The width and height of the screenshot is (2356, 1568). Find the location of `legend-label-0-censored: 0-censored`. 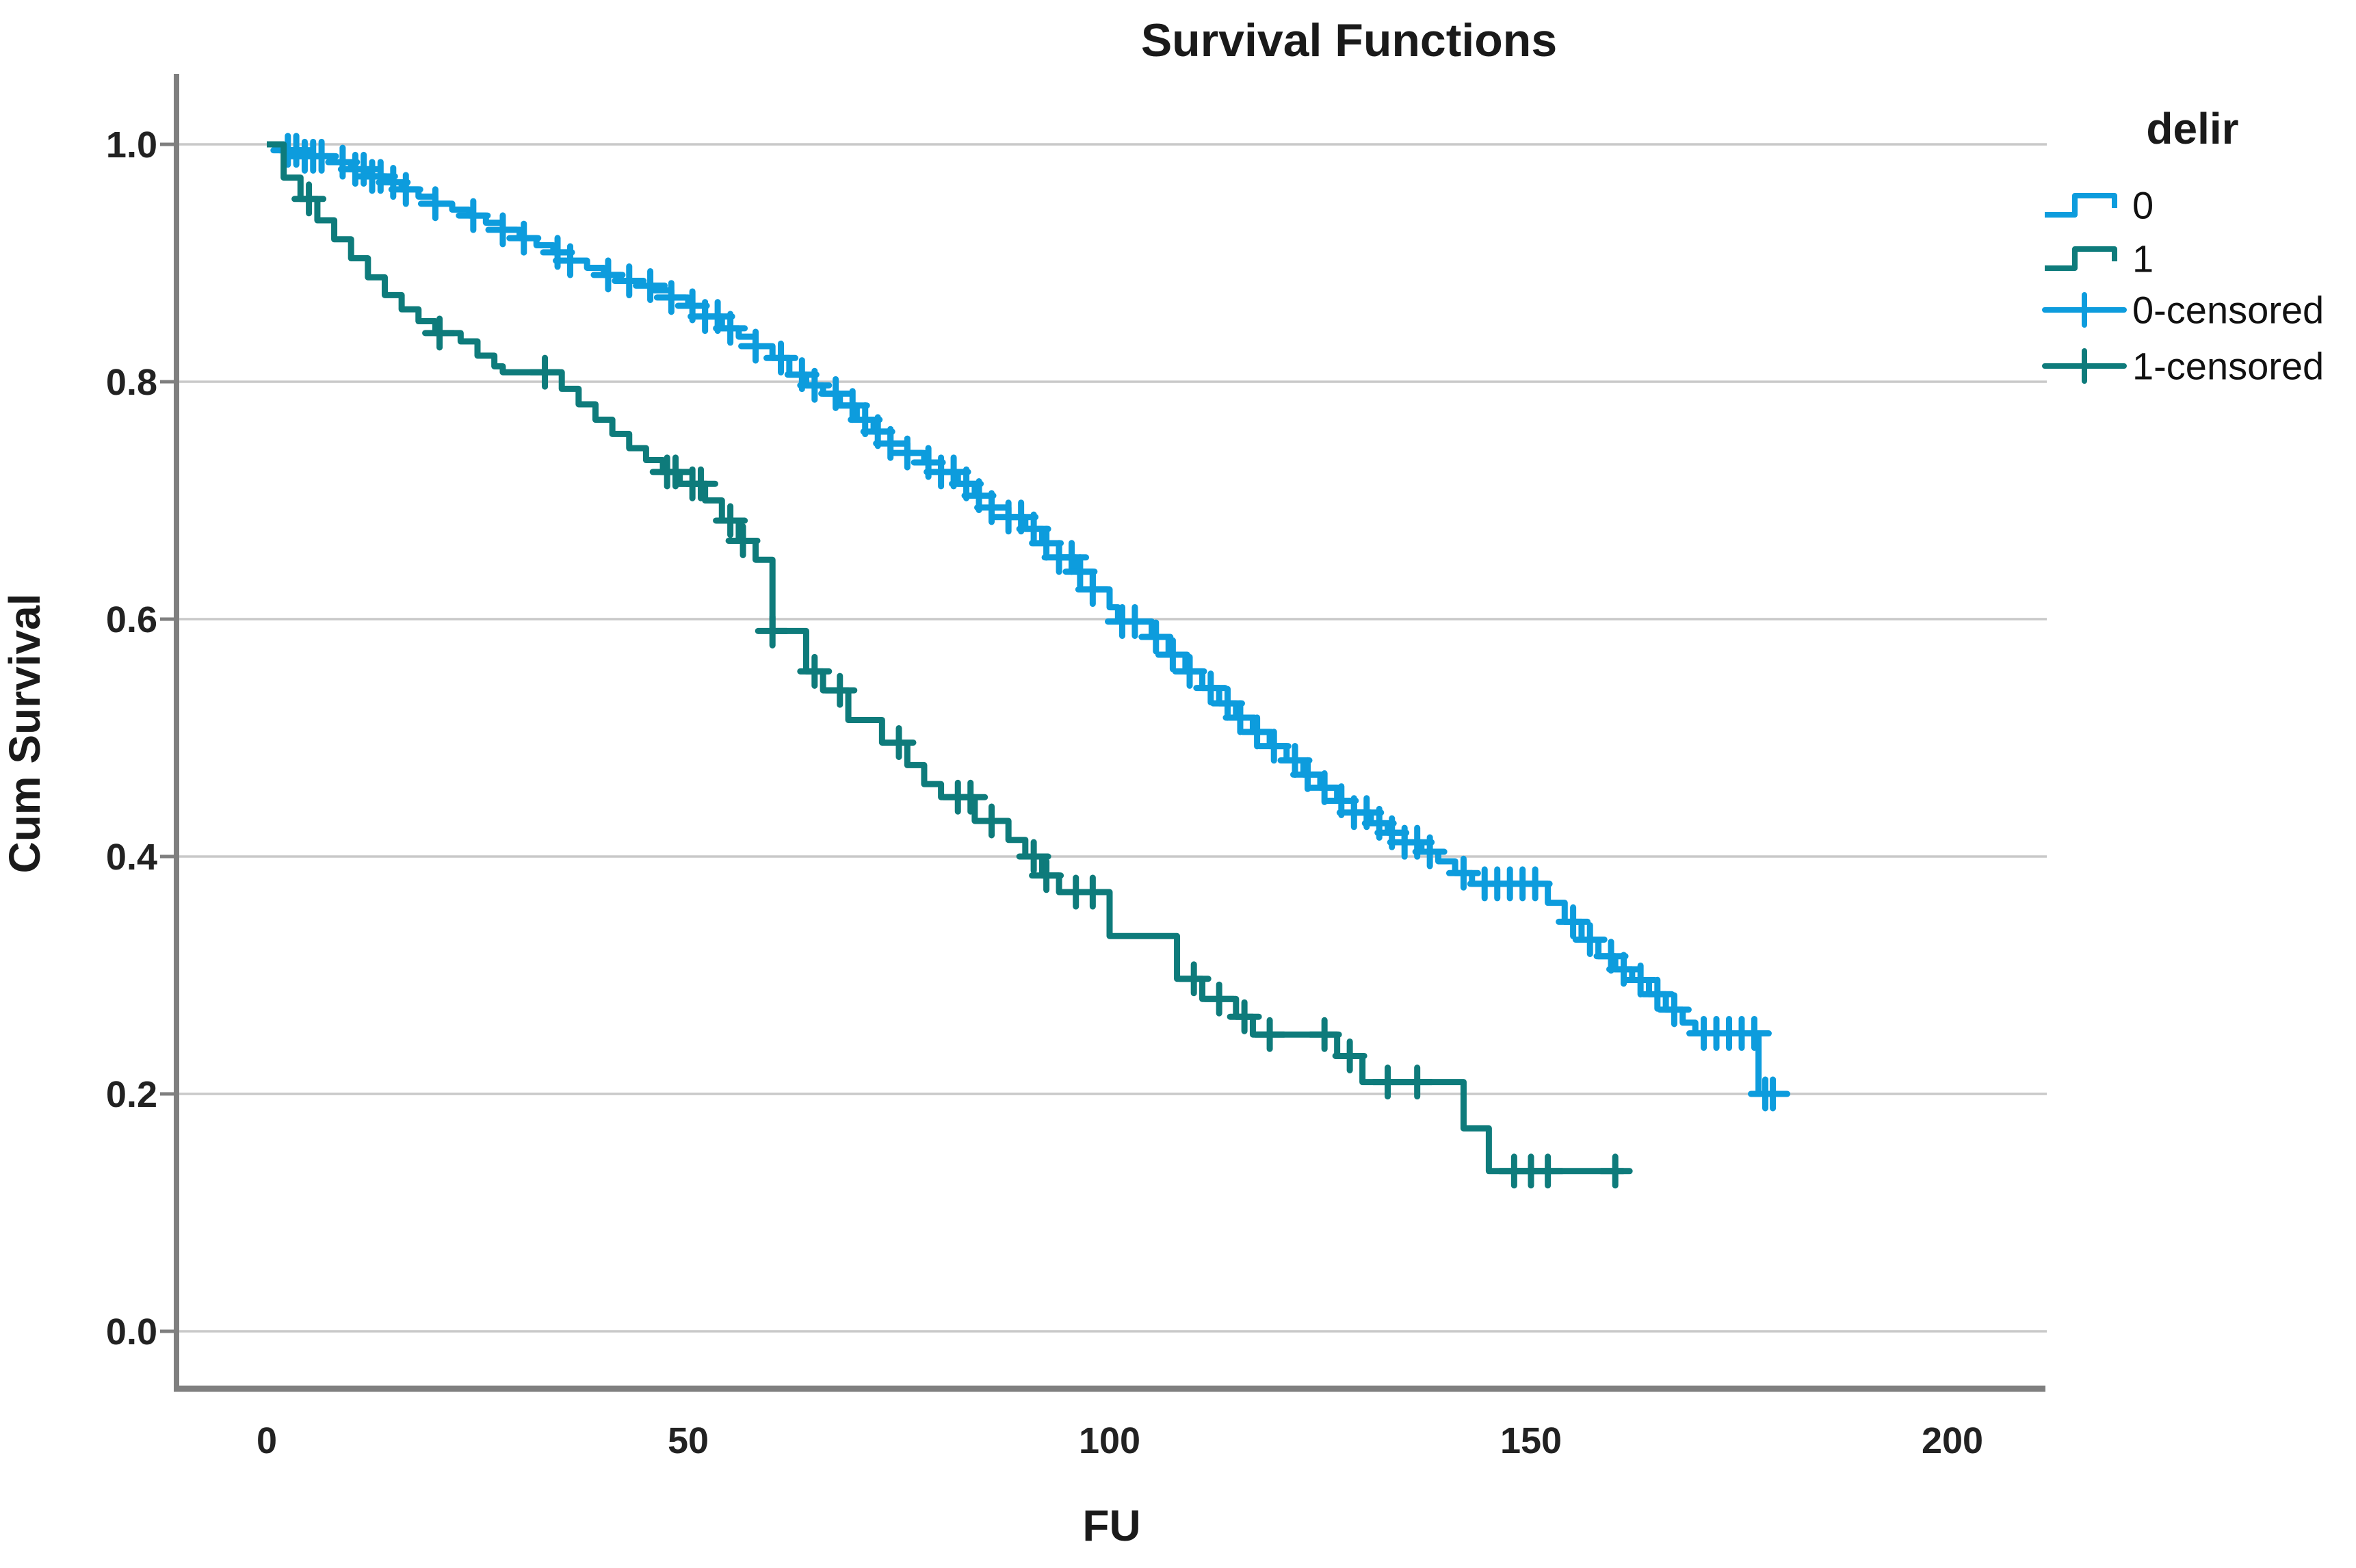

legend-label-0-censored: 0-censored is located at coordinates (2228, 310).